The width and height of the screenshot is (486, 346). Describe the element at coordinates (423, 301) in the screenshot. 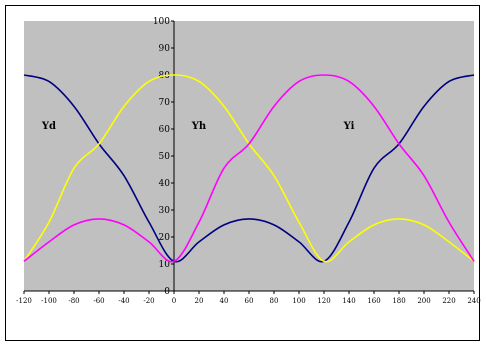

I see `x-tick-label: 200` at that location.